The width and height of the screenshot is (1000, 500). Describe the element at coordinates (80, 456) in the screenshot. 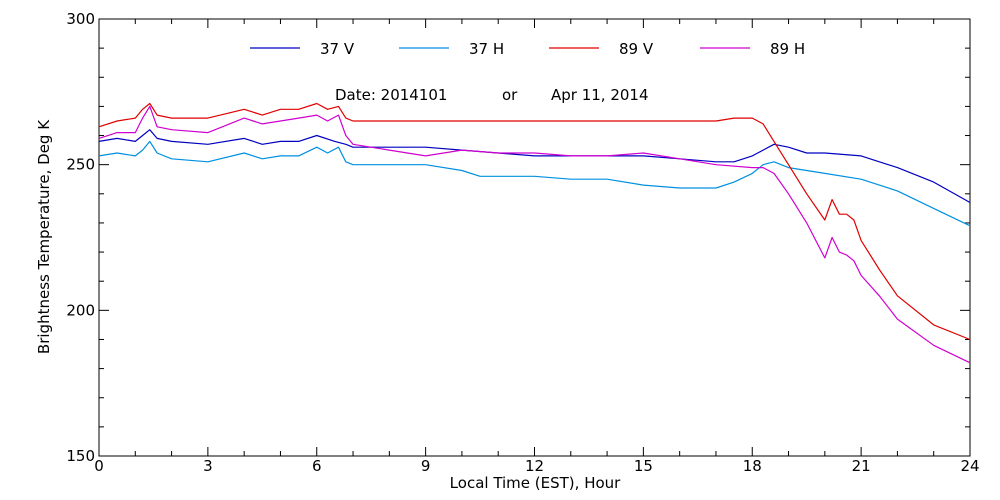

I see `y-tick-label: 150` at that location.